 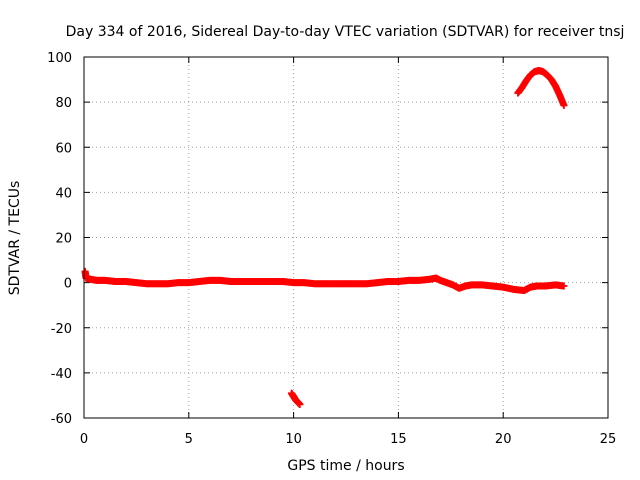 What do you see at coordinates (63, 103) in the screenshot?
I see `y-tick-label: 80` at bounding box center [63, 103].